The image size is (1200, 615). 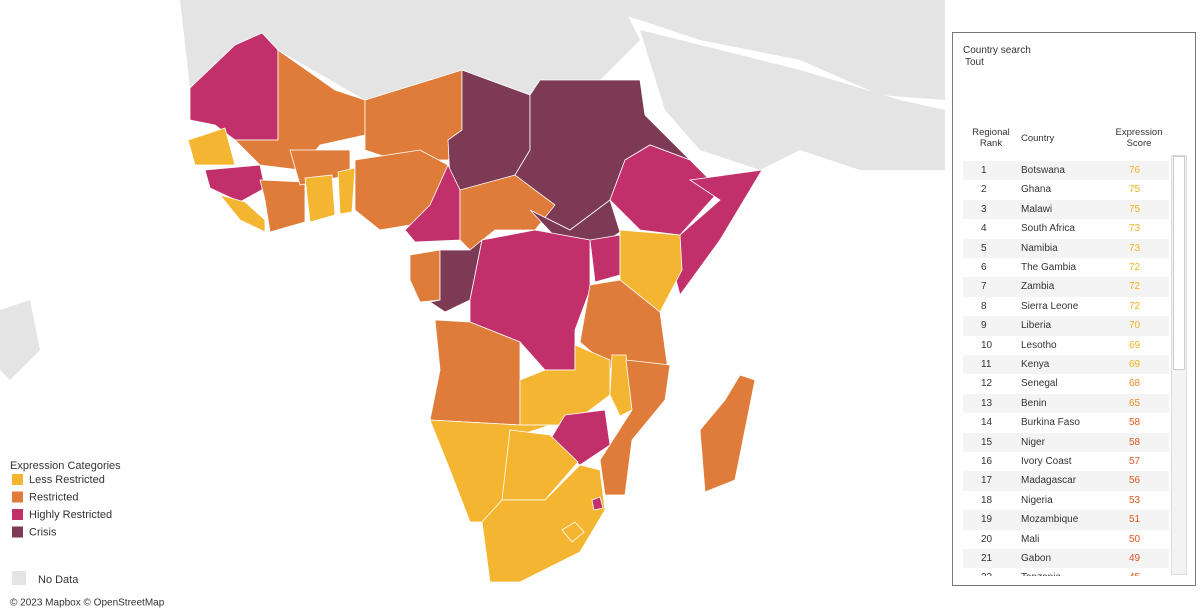 I want to click on rank-cell: 7, so click(x=984, y=287).